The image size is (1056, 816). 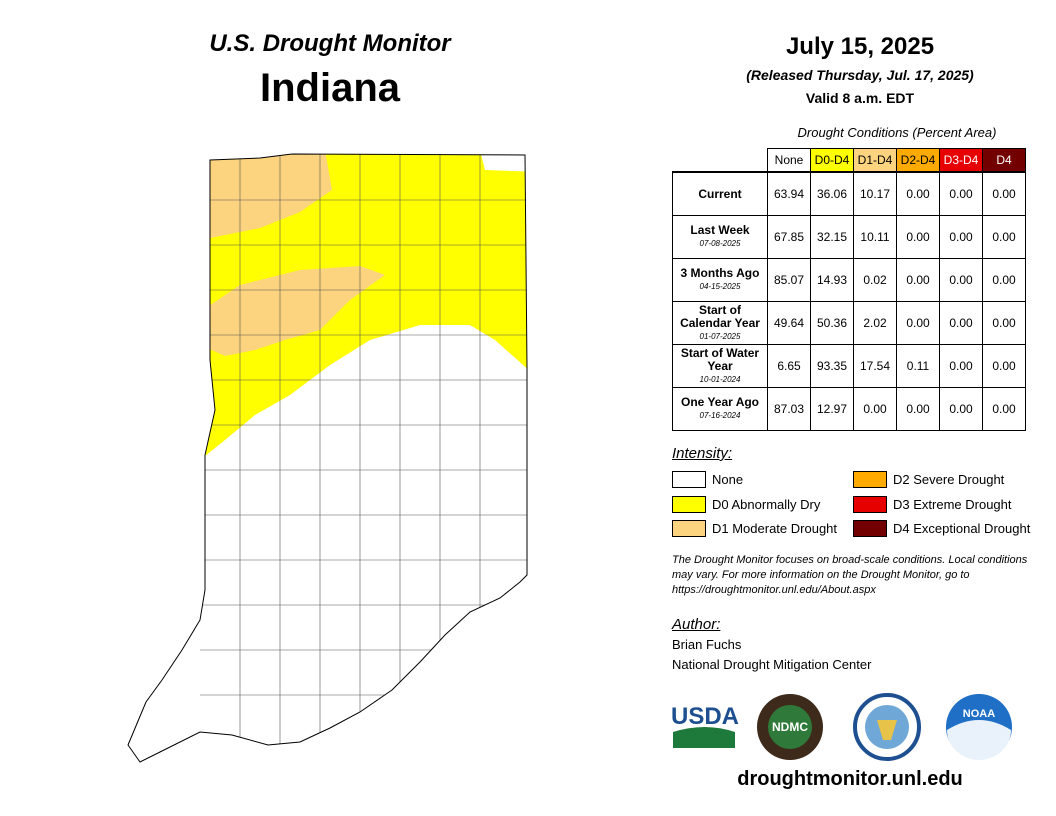 I want to click on legend-label: D1 Moderate Drought, so click(x=775, y=528).